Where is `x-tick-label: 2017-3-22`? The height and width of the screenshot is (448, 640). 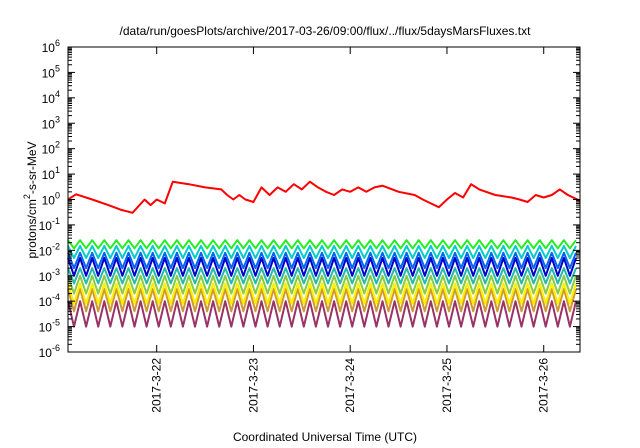
x-tick-label: 2017-3-22 is located at coordinates (157, 385).